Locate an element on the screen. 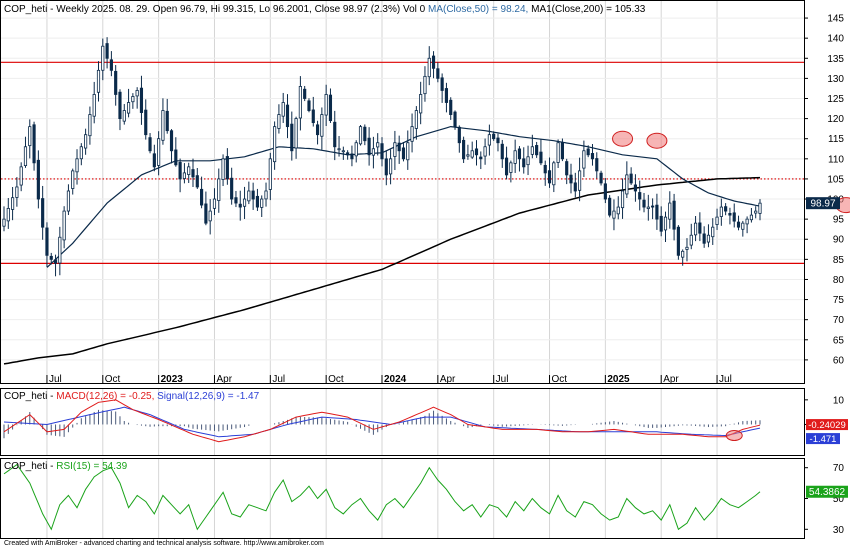 The width and height of the screenshot is (850, 547). last-close-tag-box is located at coordinates (823, 203).